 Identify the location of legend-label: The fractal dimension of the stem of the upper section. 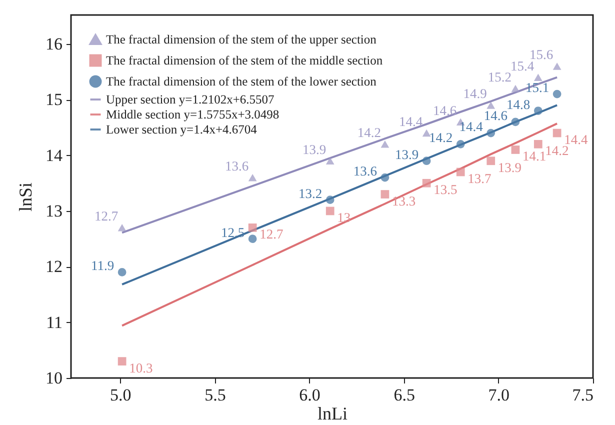
(242, 39).